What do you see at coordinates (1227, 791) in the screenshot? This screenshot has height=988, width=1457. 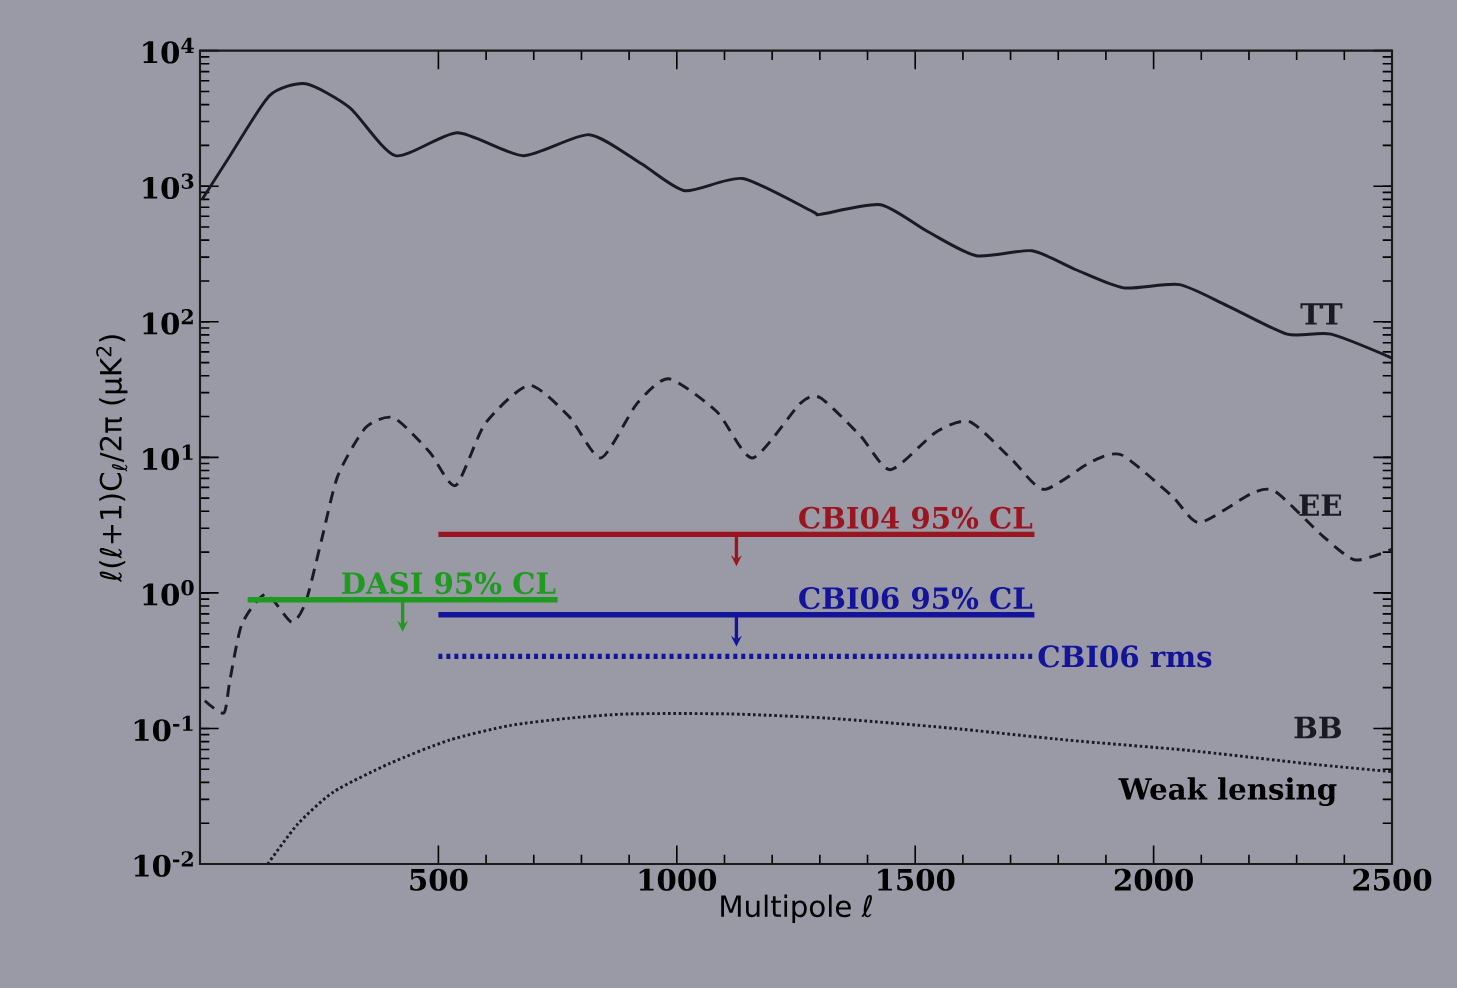 I see `annotation: Weak lensing` at bounding box center [1227, 791].